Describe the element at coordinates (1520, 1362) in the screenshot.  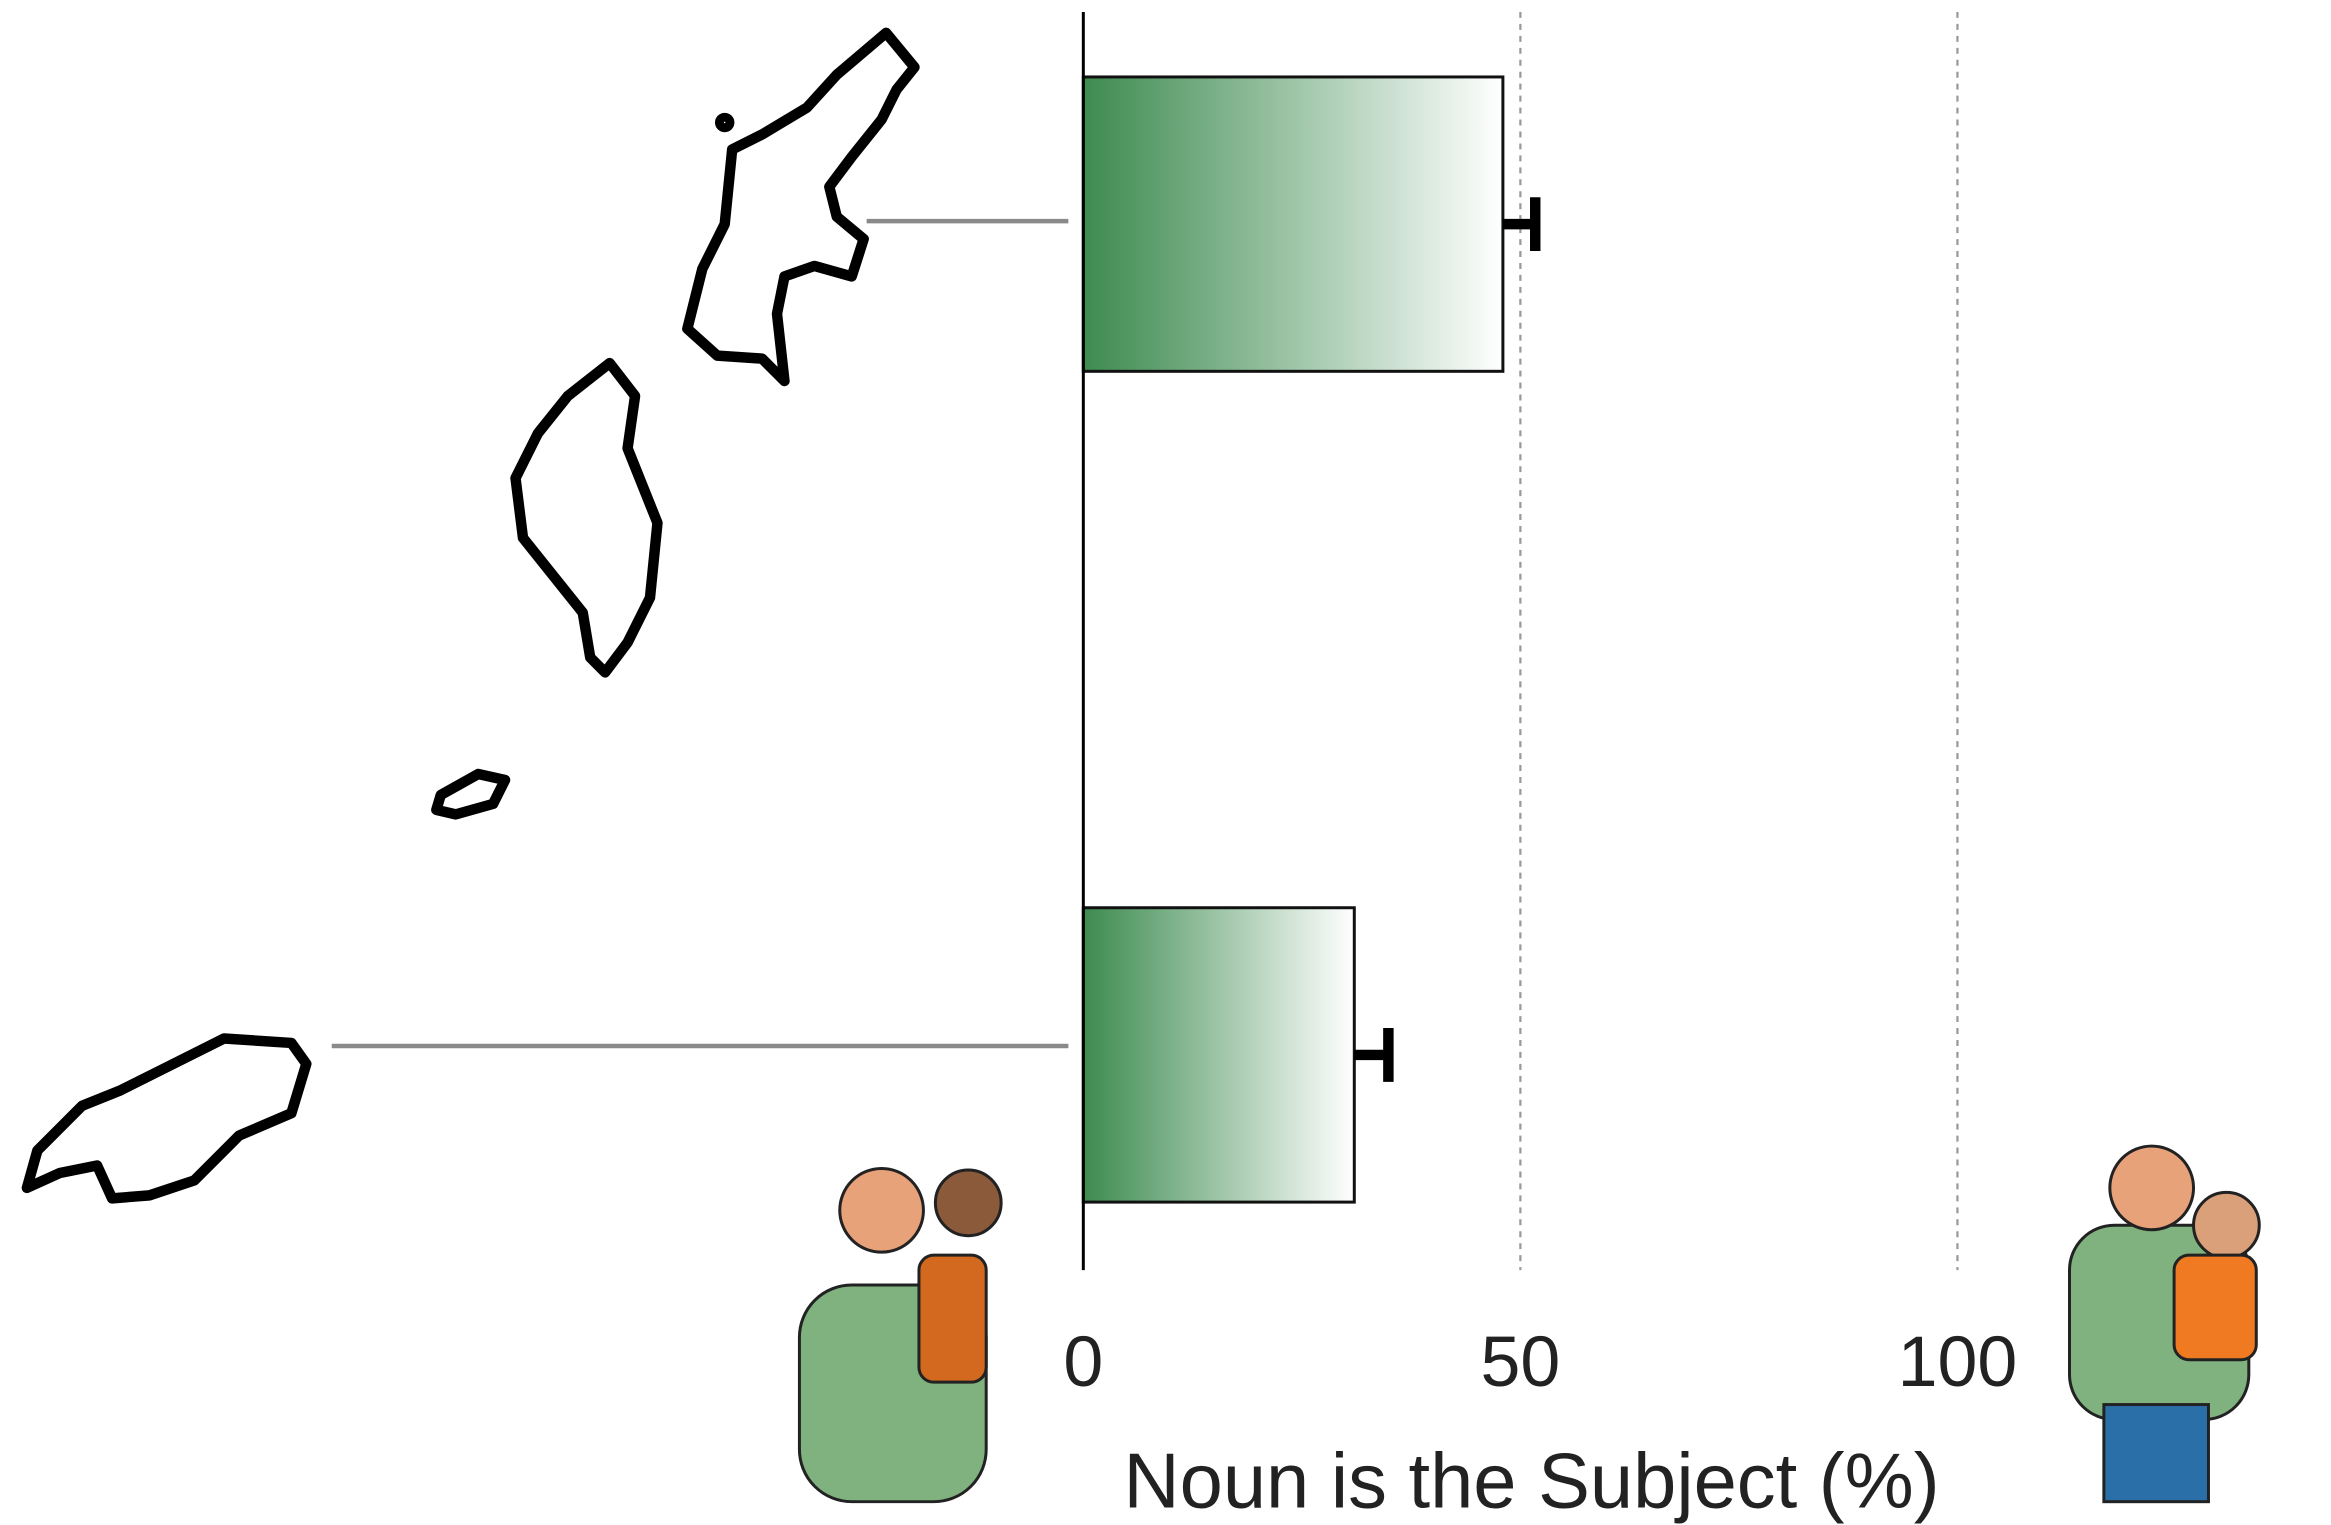
I see `x-tick-label: 50` at that location.